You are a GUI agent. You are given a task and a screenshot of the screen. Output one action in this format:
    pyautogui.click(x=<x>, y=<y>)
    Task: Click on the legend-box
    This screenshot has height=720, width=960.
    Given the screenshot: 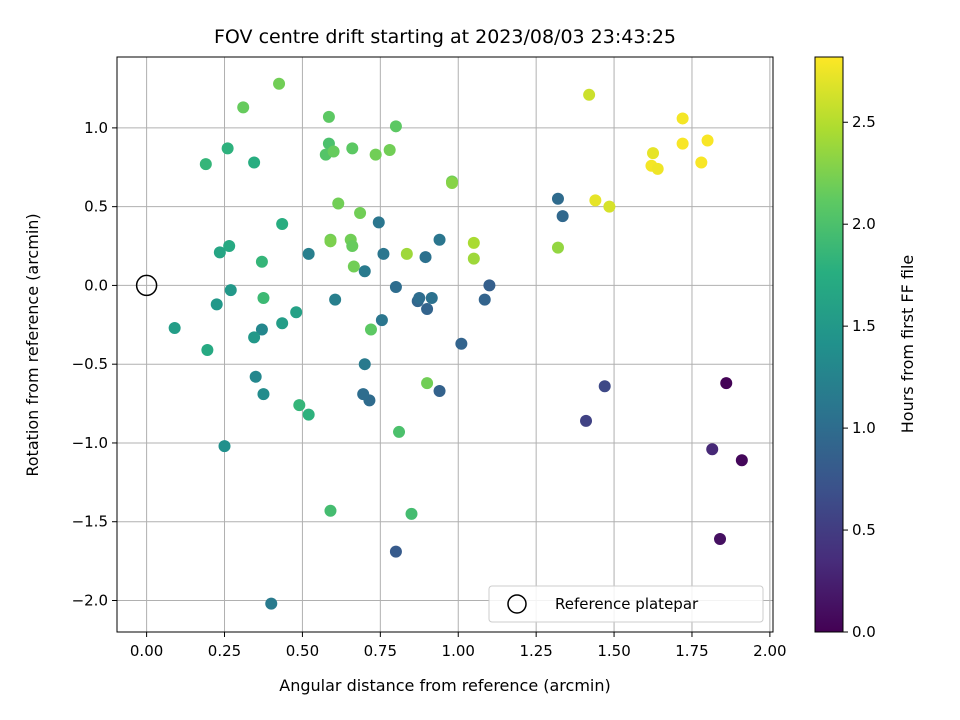 What is the action you would take?
    pyautogui.click(x=626, y=604)
    